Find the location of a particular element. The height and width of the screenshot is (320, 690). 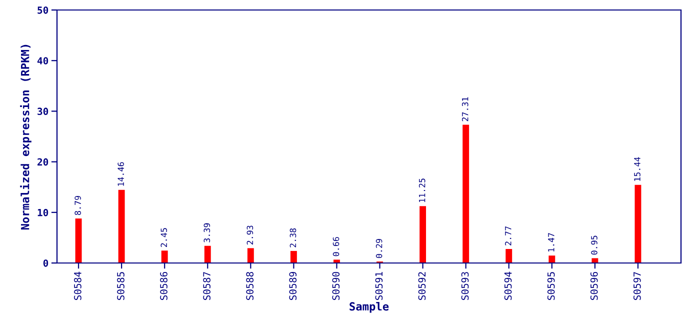

x-tick-label: S0585 is located at coordinates (120, 286).